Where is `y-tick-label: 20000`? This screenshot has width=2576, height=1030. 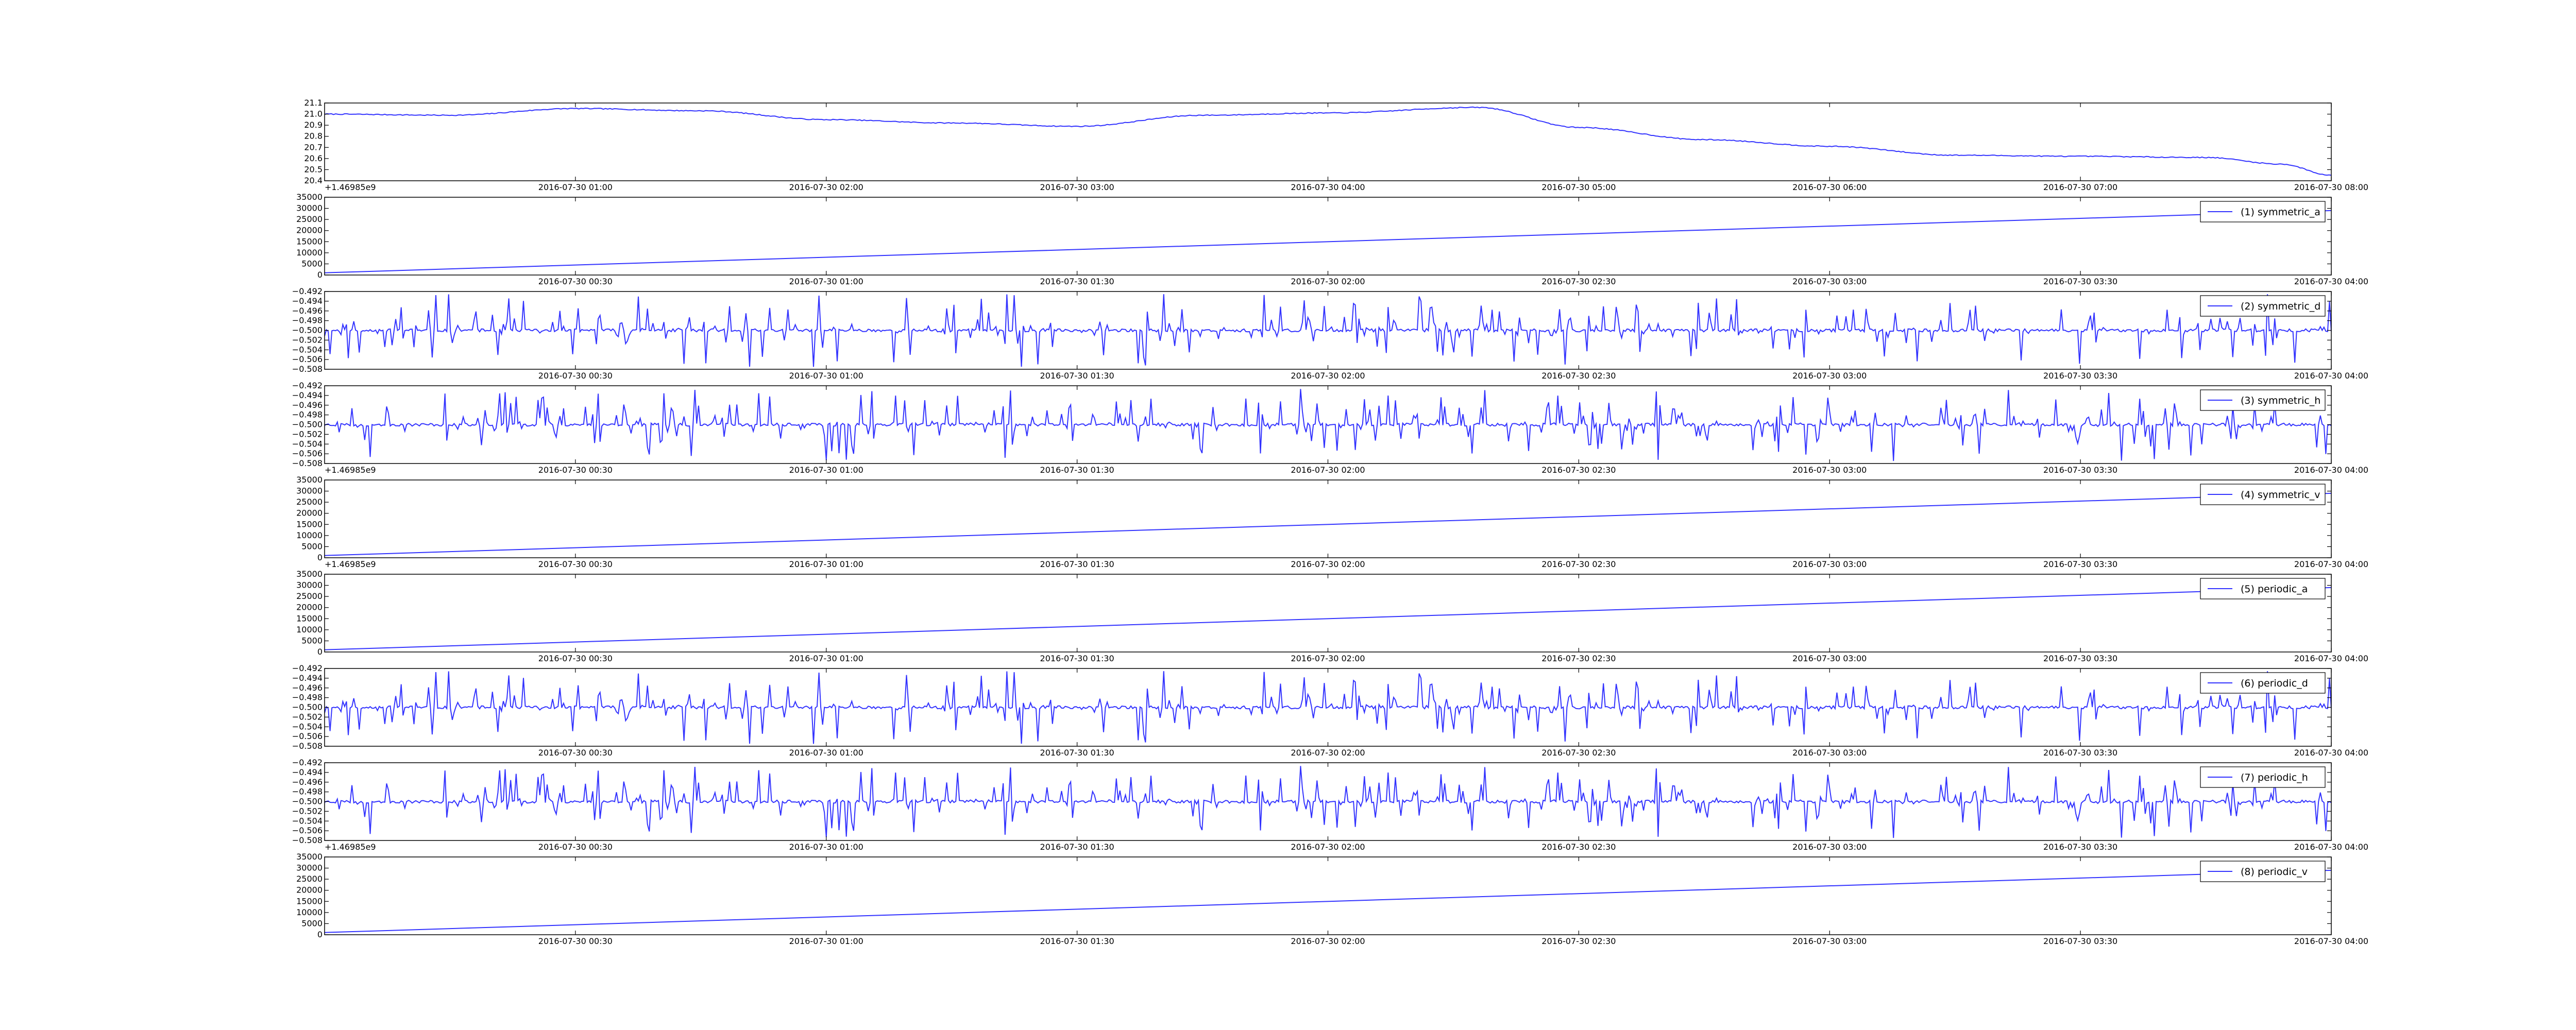 y-tick-label: 20000 is located at coordinates (309, 890).